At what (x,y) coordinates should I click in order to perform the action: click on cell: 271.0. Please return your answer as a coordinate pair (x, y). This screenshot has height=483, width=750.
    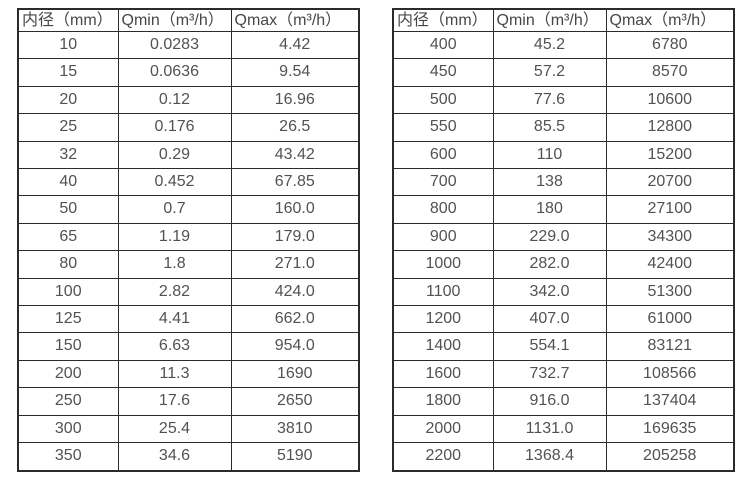
    Looking at the image, I should click on (295, 264).